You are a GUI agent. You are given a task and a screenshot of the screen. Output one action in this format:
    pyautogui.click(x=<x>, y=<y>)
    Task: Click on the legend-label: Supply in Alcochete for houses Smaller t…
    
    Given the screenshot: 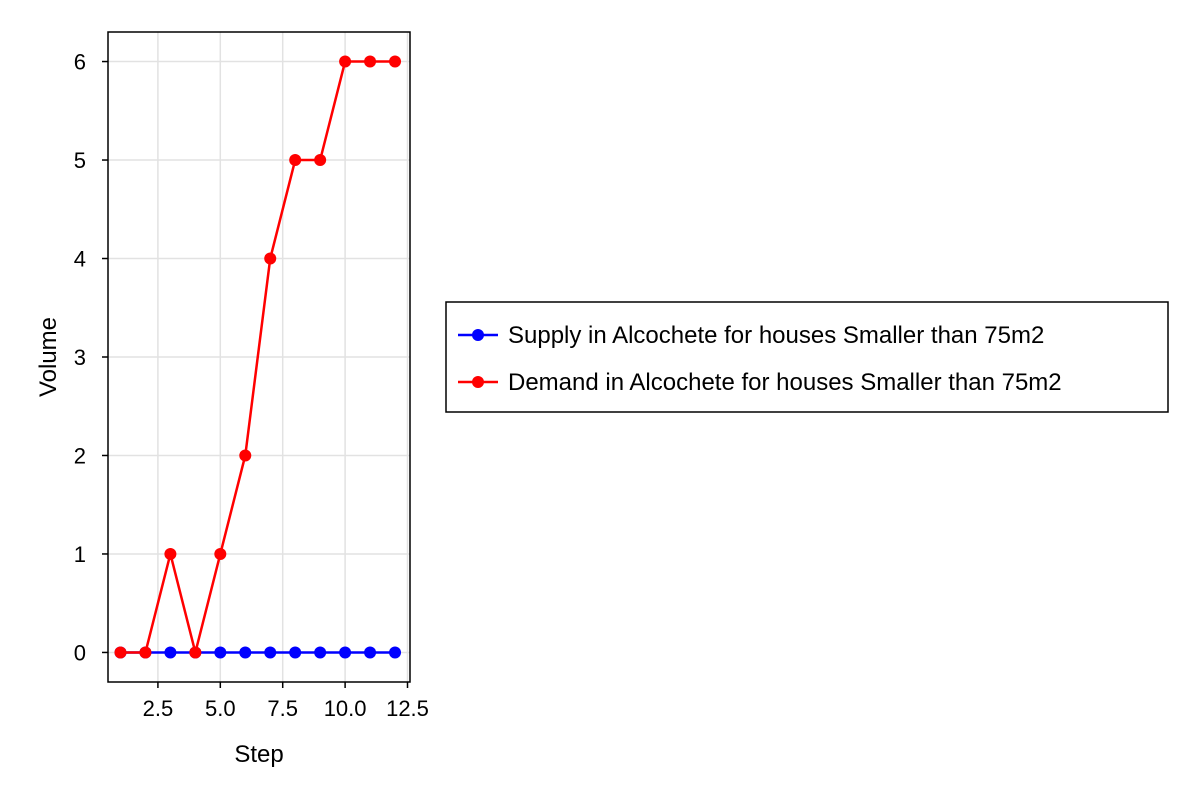 What is the action you would take?
    pyautogui.click(x=776, y=335)
    